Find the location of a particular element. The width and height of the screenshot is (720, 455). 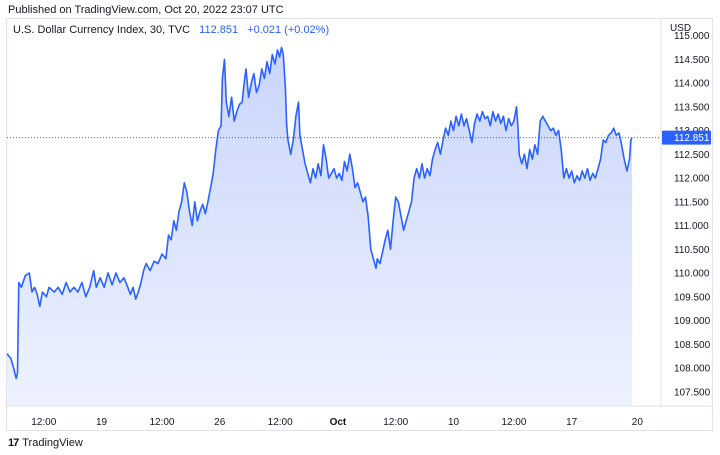

y-tick-label: 114.000 is located at coordinates (692, 84).